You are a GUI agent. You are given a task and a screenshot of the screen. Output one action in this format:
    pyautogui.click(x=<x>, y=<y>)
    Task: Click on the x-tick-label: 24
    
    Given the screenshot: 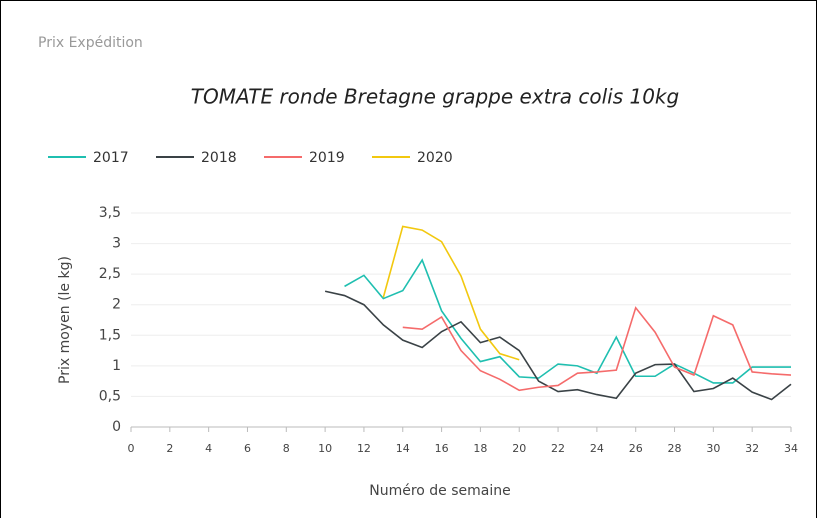 What is the action you would take?
    pyautogui.click(x=597, y=448)
    